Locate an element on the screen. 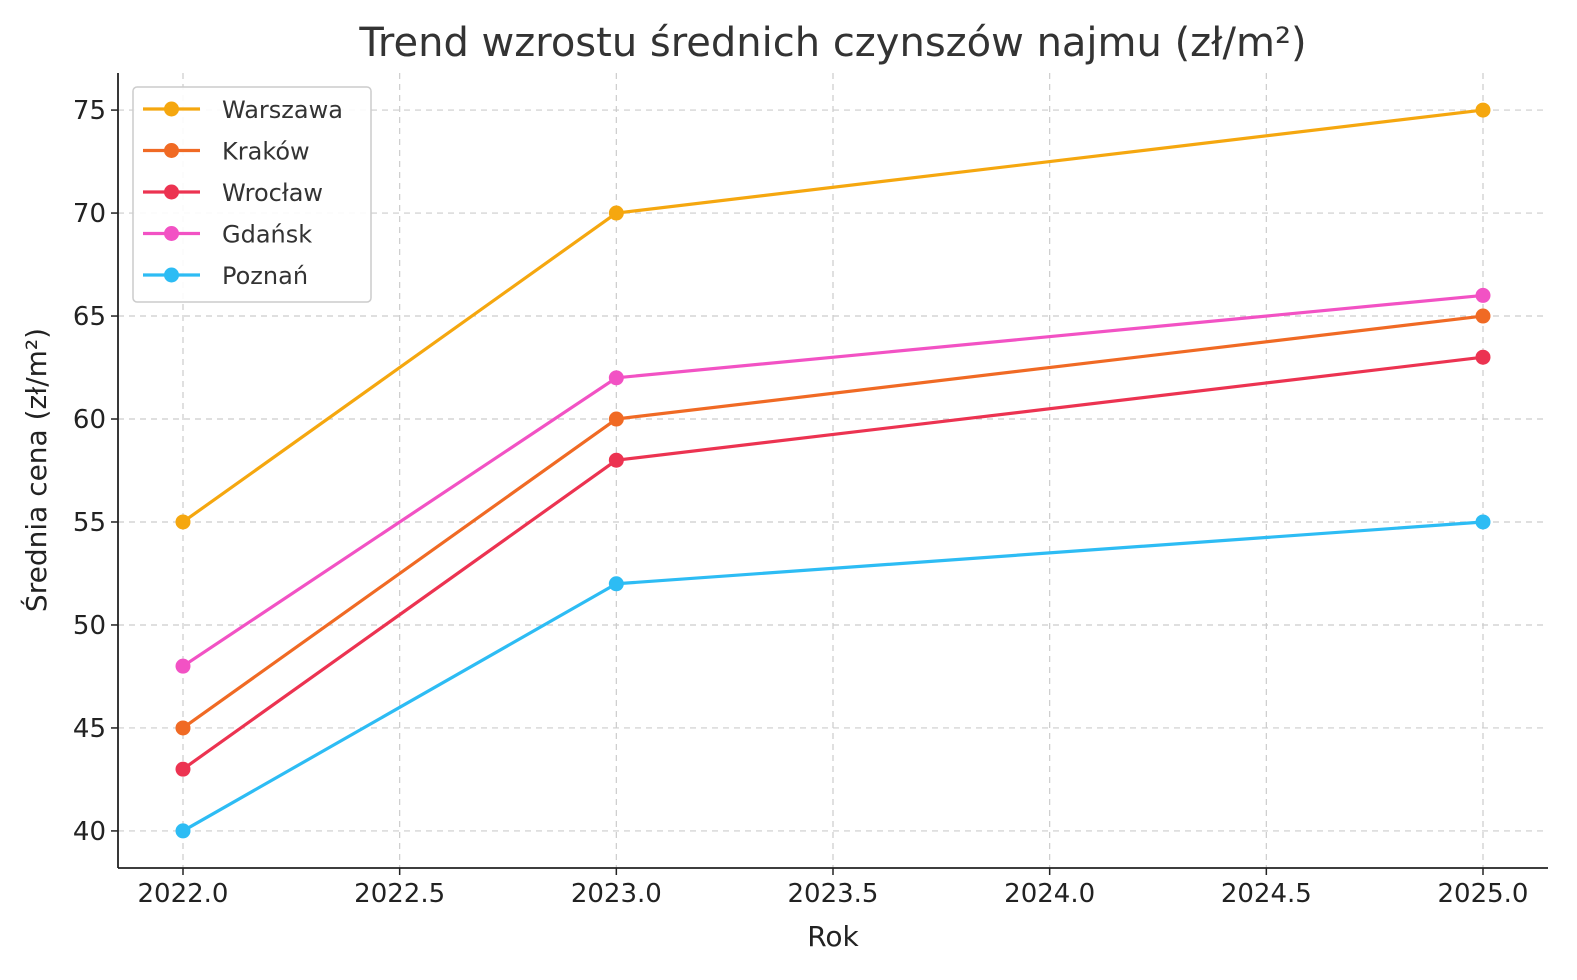 The height and width of the screenshot is (980, 1577). x-tick-label: 2022.0 is located at coordinates (183, 894).